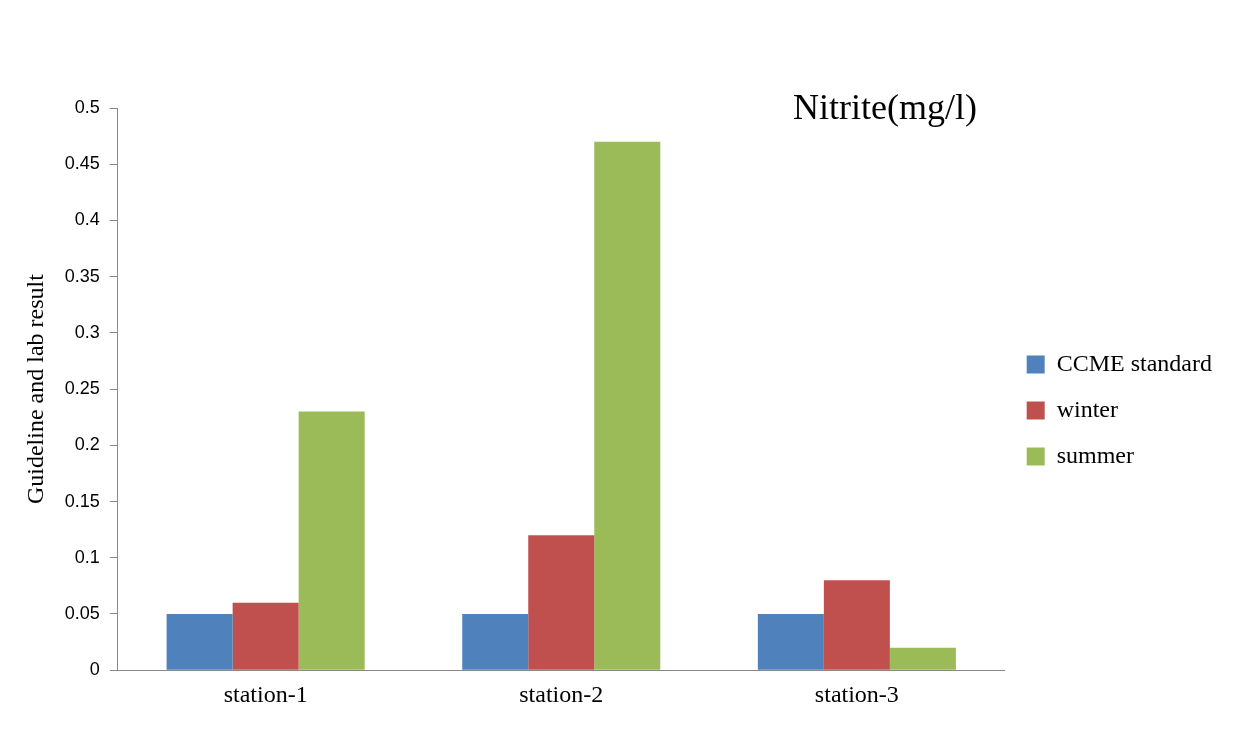  I want to click on y-axis-title: Guideline and lab result, so click(34, 389).